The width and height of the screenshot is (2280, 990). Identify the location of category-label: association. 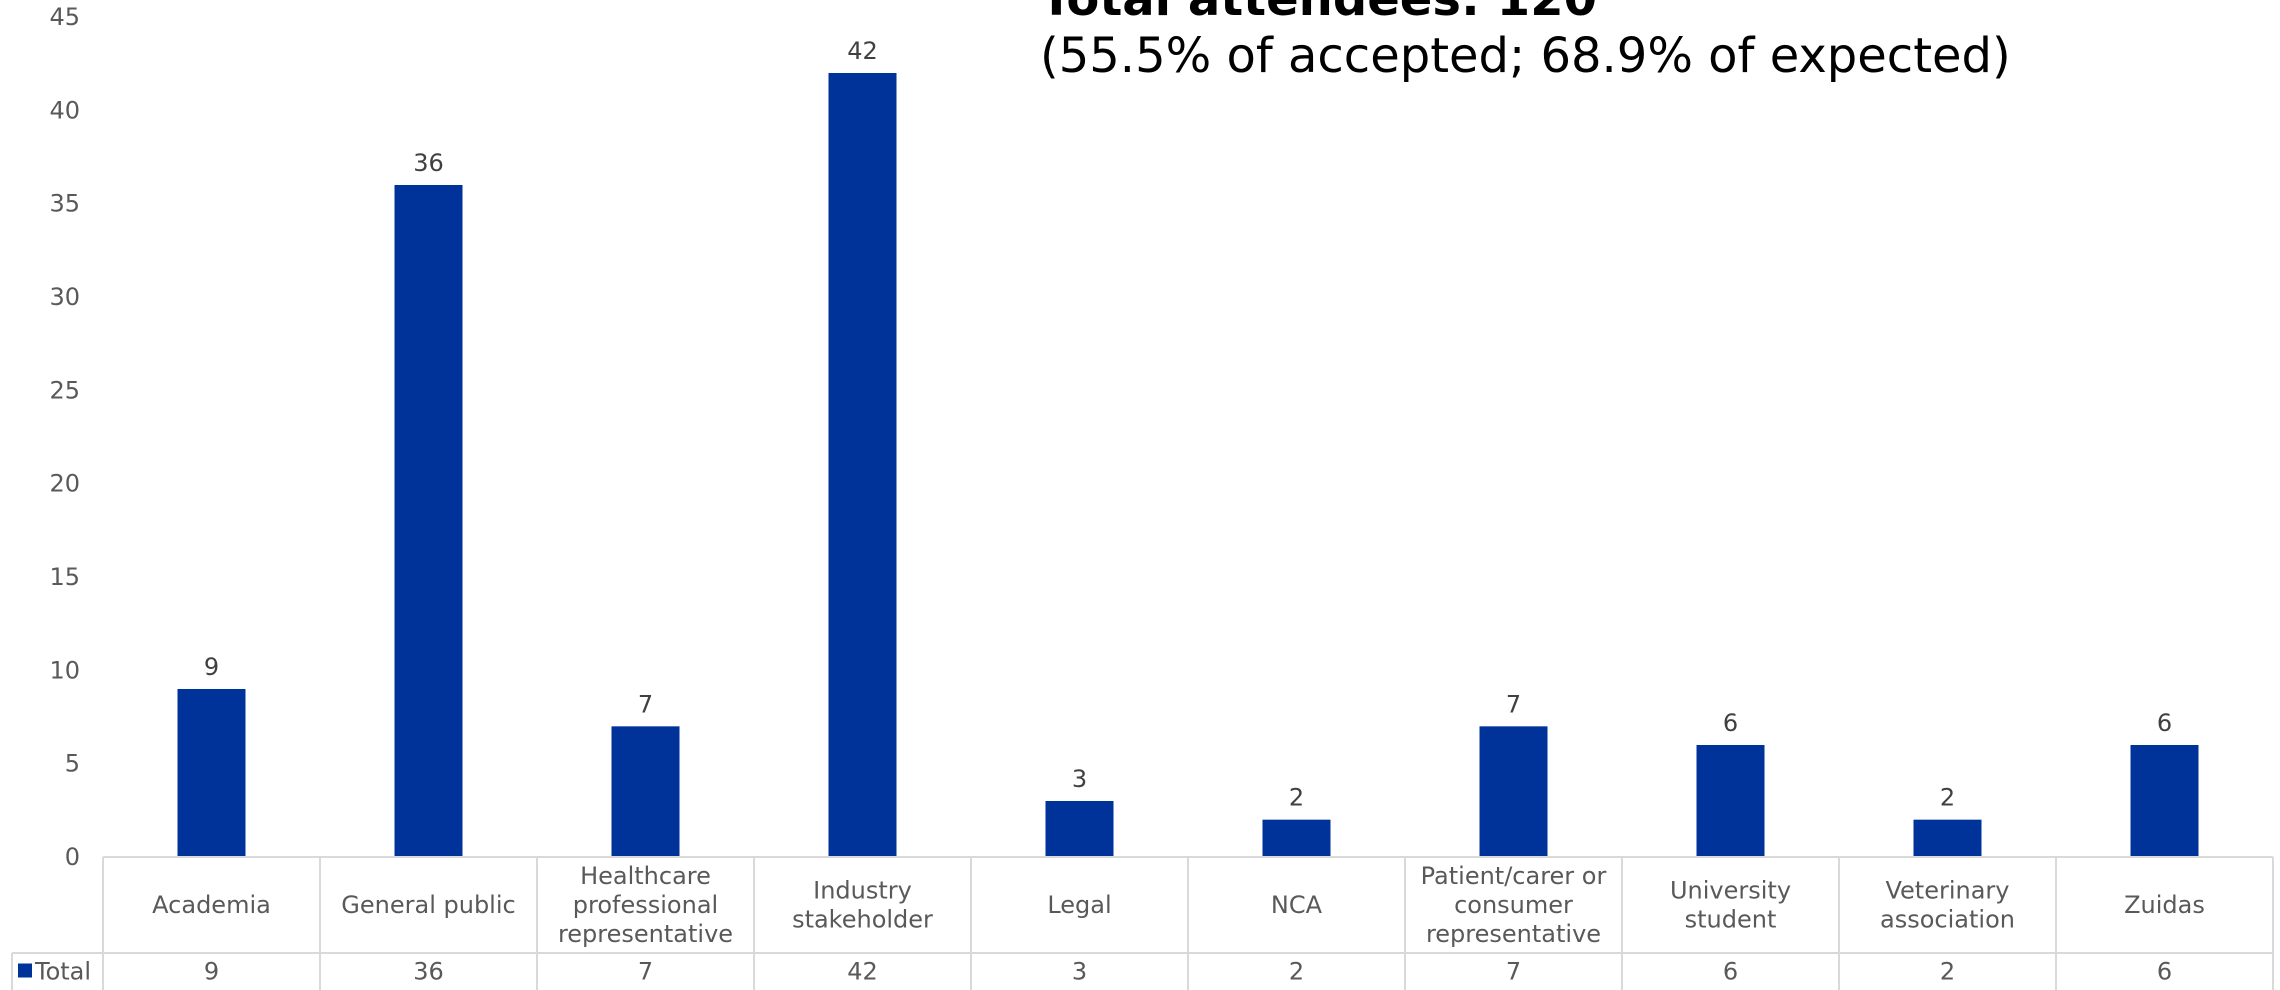
(1947, 920).